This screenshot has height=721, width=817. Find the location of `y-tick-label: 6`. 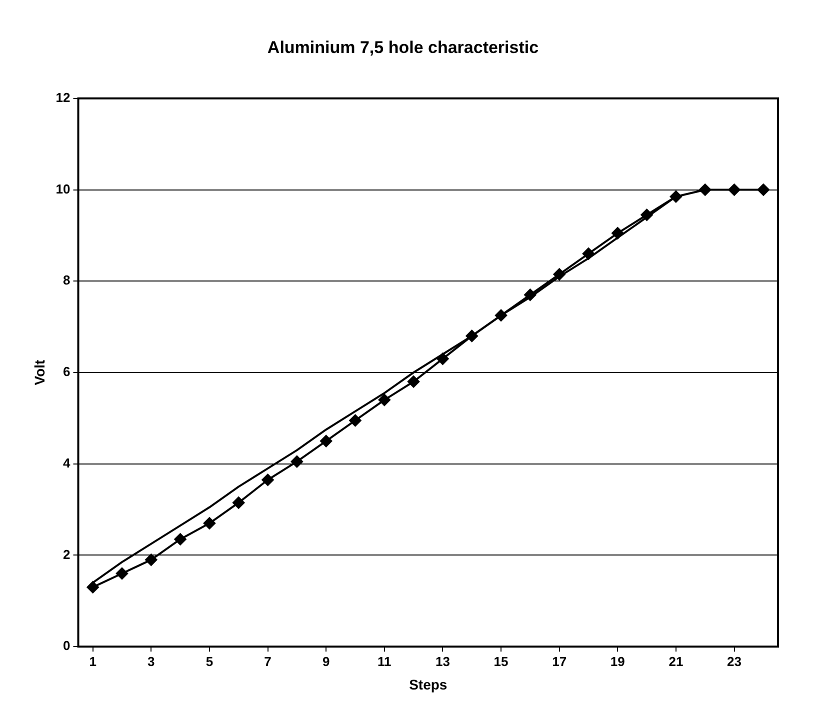

y-tick-label: 6 is located at coordinates (66, 372).